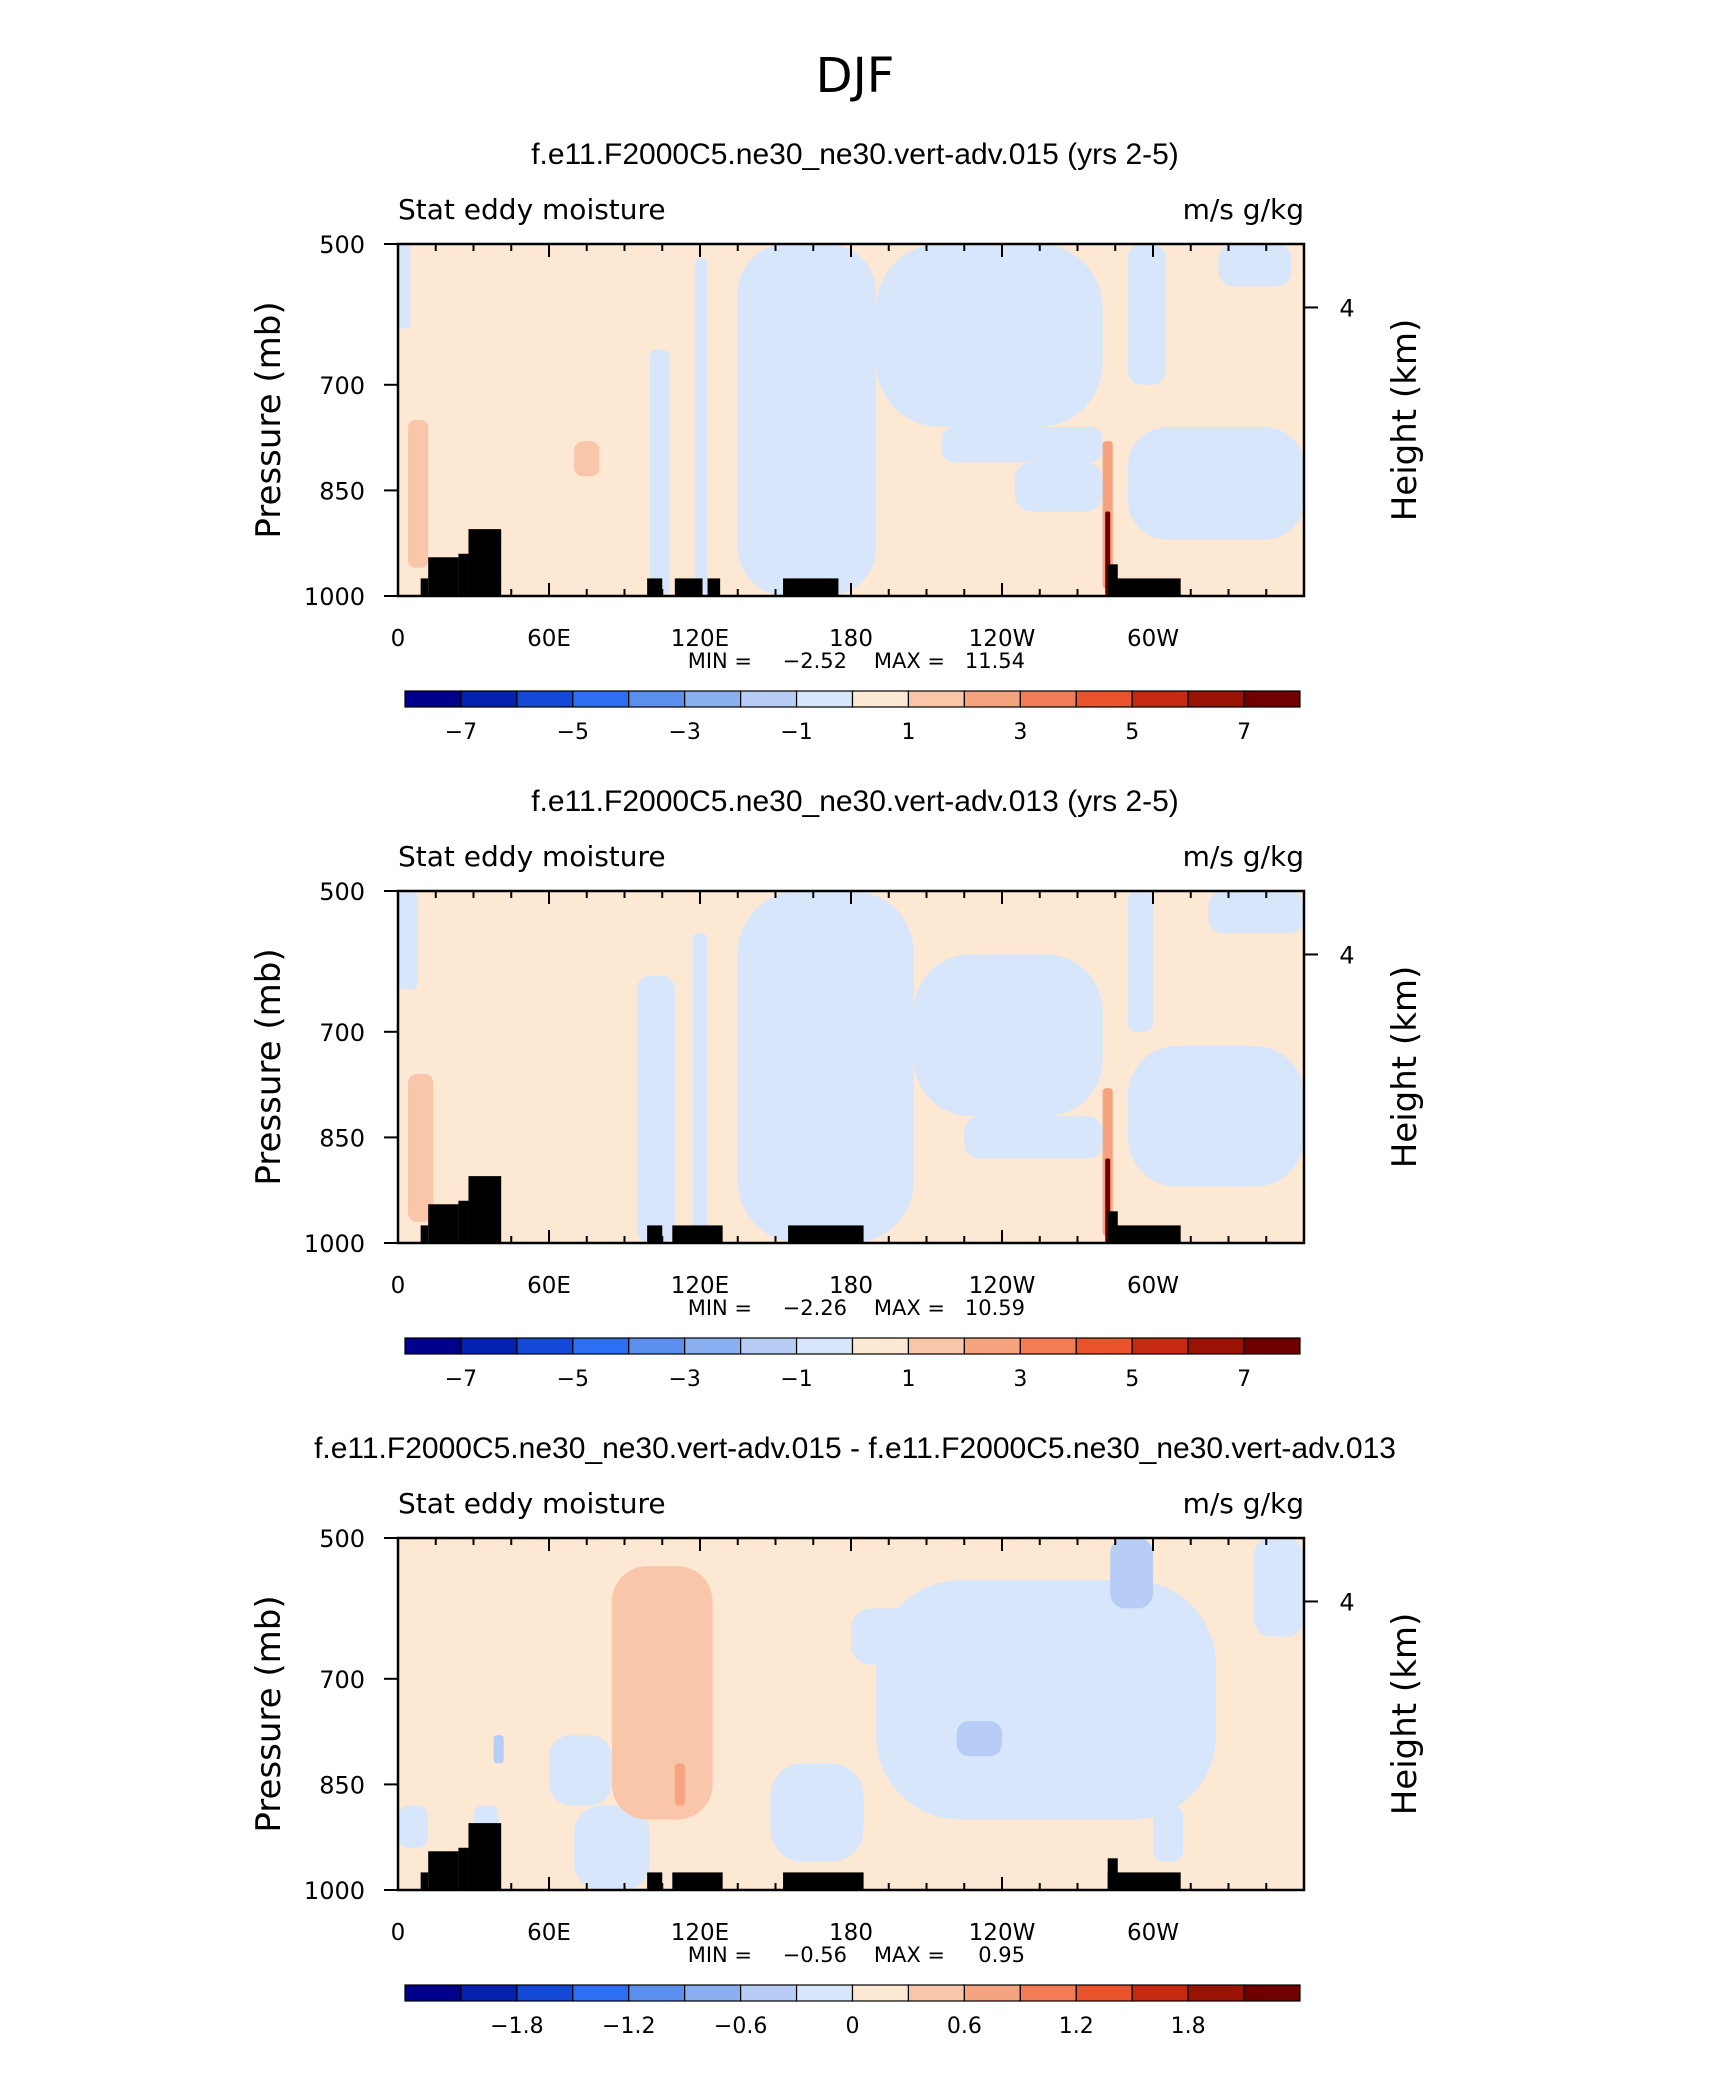 The height and width of the screenshot is (2074, 1710). I want to click on colorbar-label: −5, so click(573, 732).